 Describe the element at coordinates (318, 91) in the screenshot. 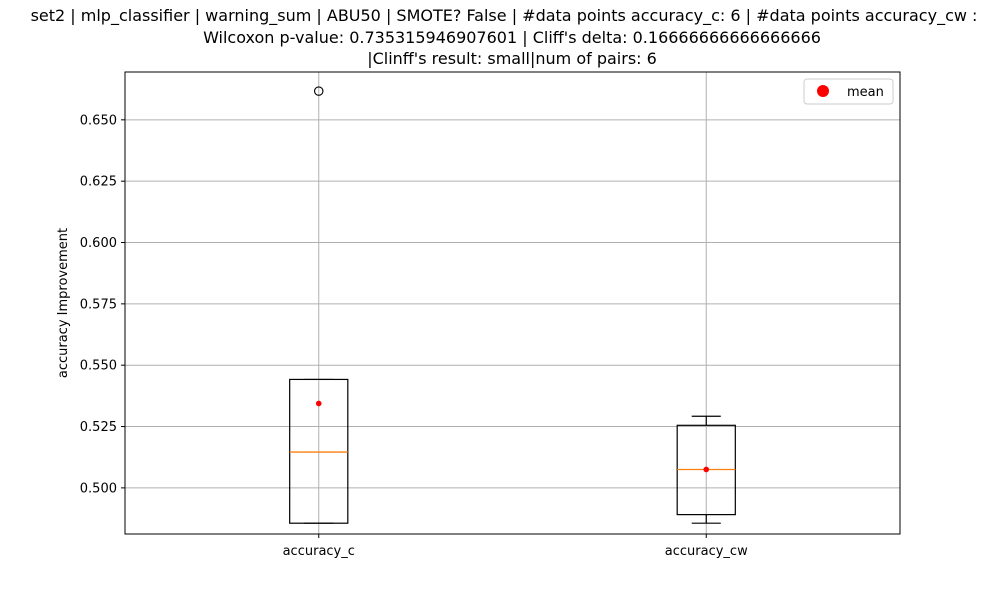

I see `outlier-point` at that location.